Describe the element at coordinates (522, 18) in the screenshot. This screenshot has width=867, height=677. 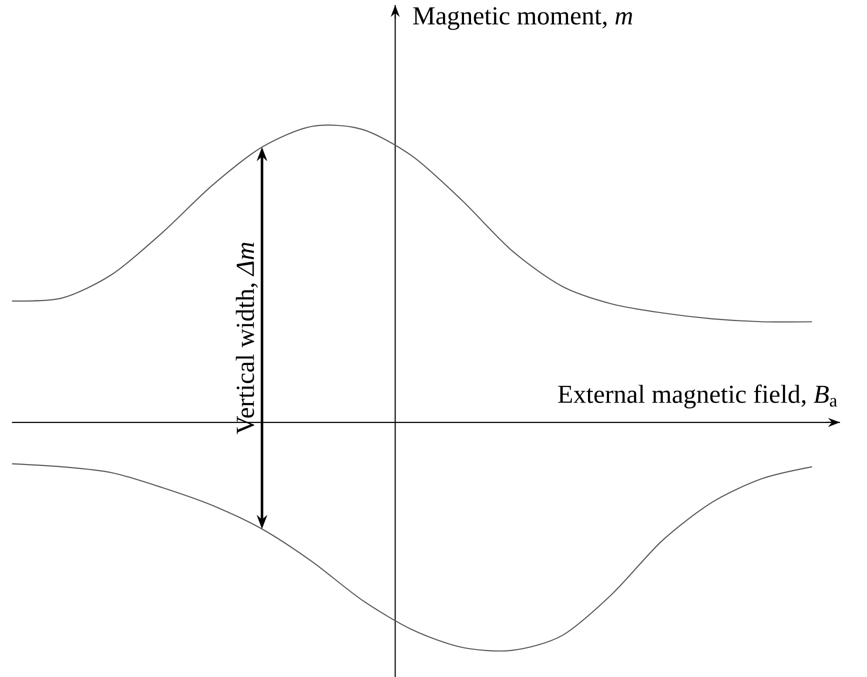
I see `y-axis-title: Magnetic moment, m` at that location.